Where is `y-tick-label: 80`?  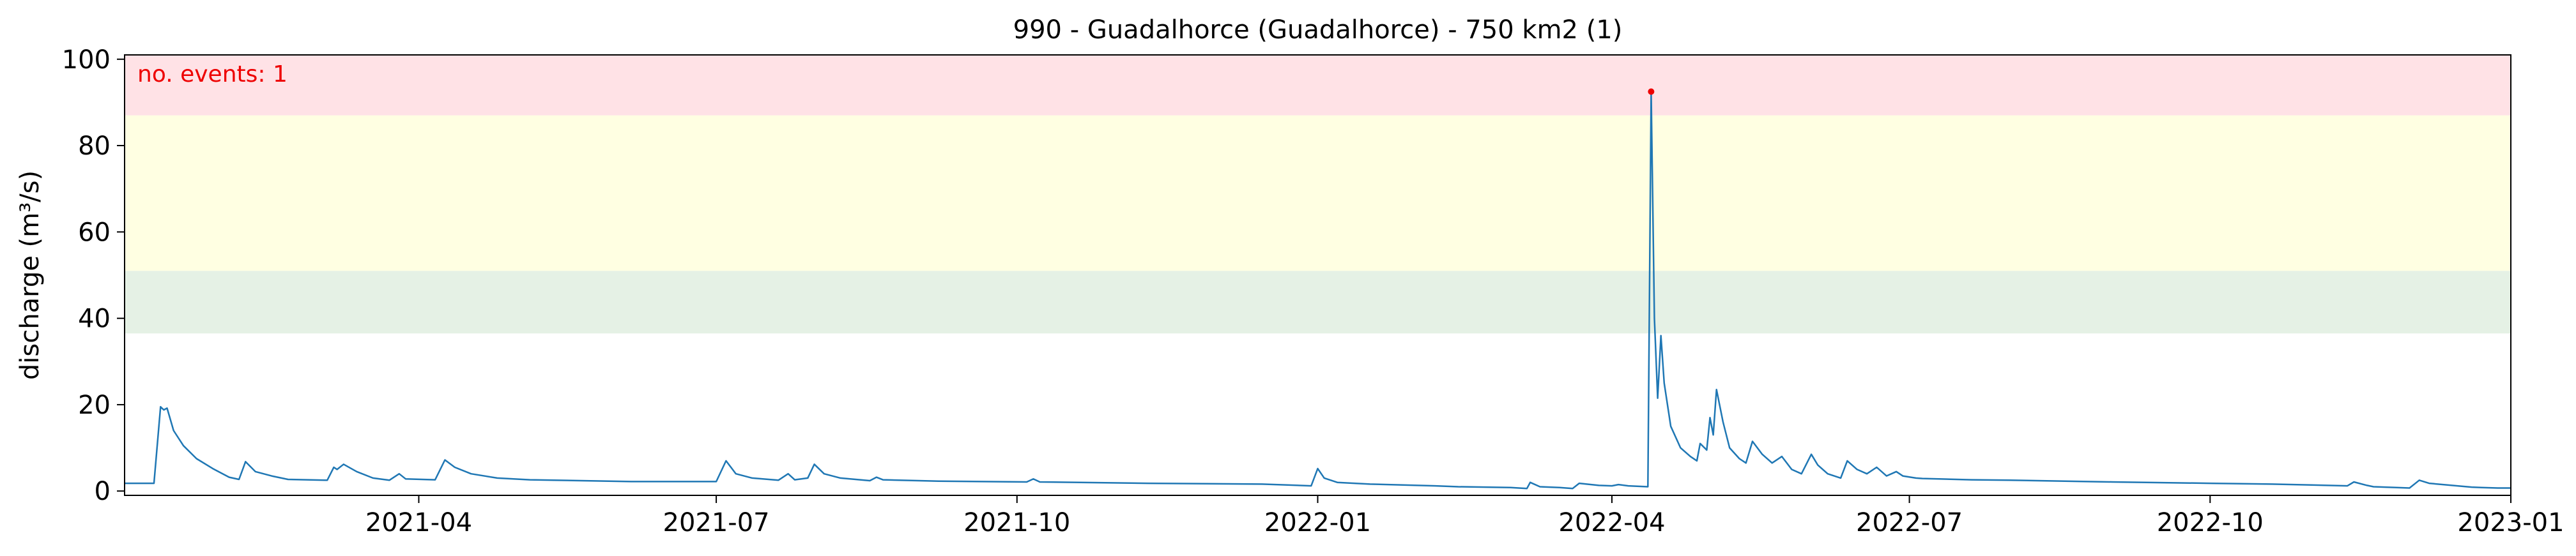 y-tick-label: 80 is located at coordinates (94, 146).